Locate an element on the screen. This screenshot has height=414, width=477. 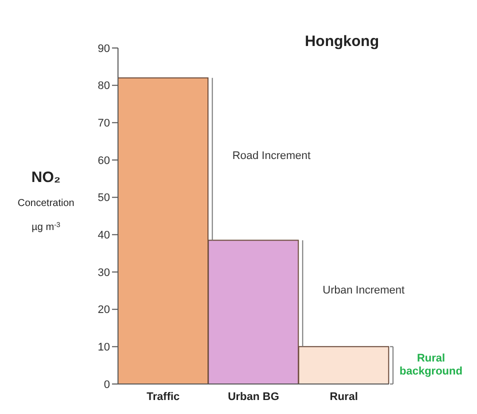
text: Rural background is located at coordinates (431, 365).